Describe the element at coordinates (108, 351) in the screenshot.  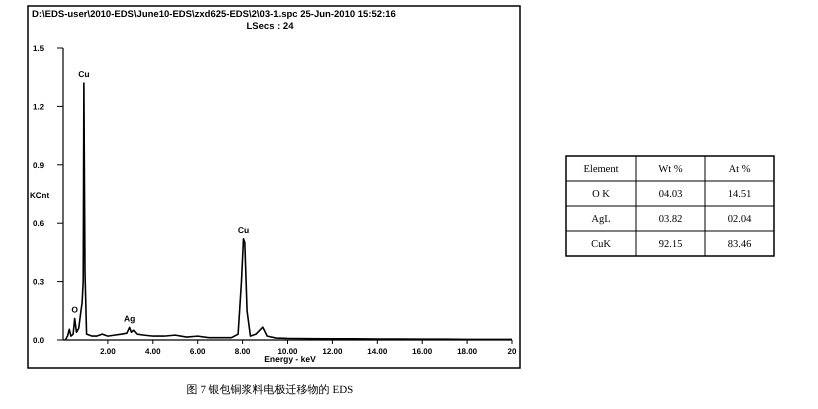
I see `x-tick-label: 2.00` at that location.